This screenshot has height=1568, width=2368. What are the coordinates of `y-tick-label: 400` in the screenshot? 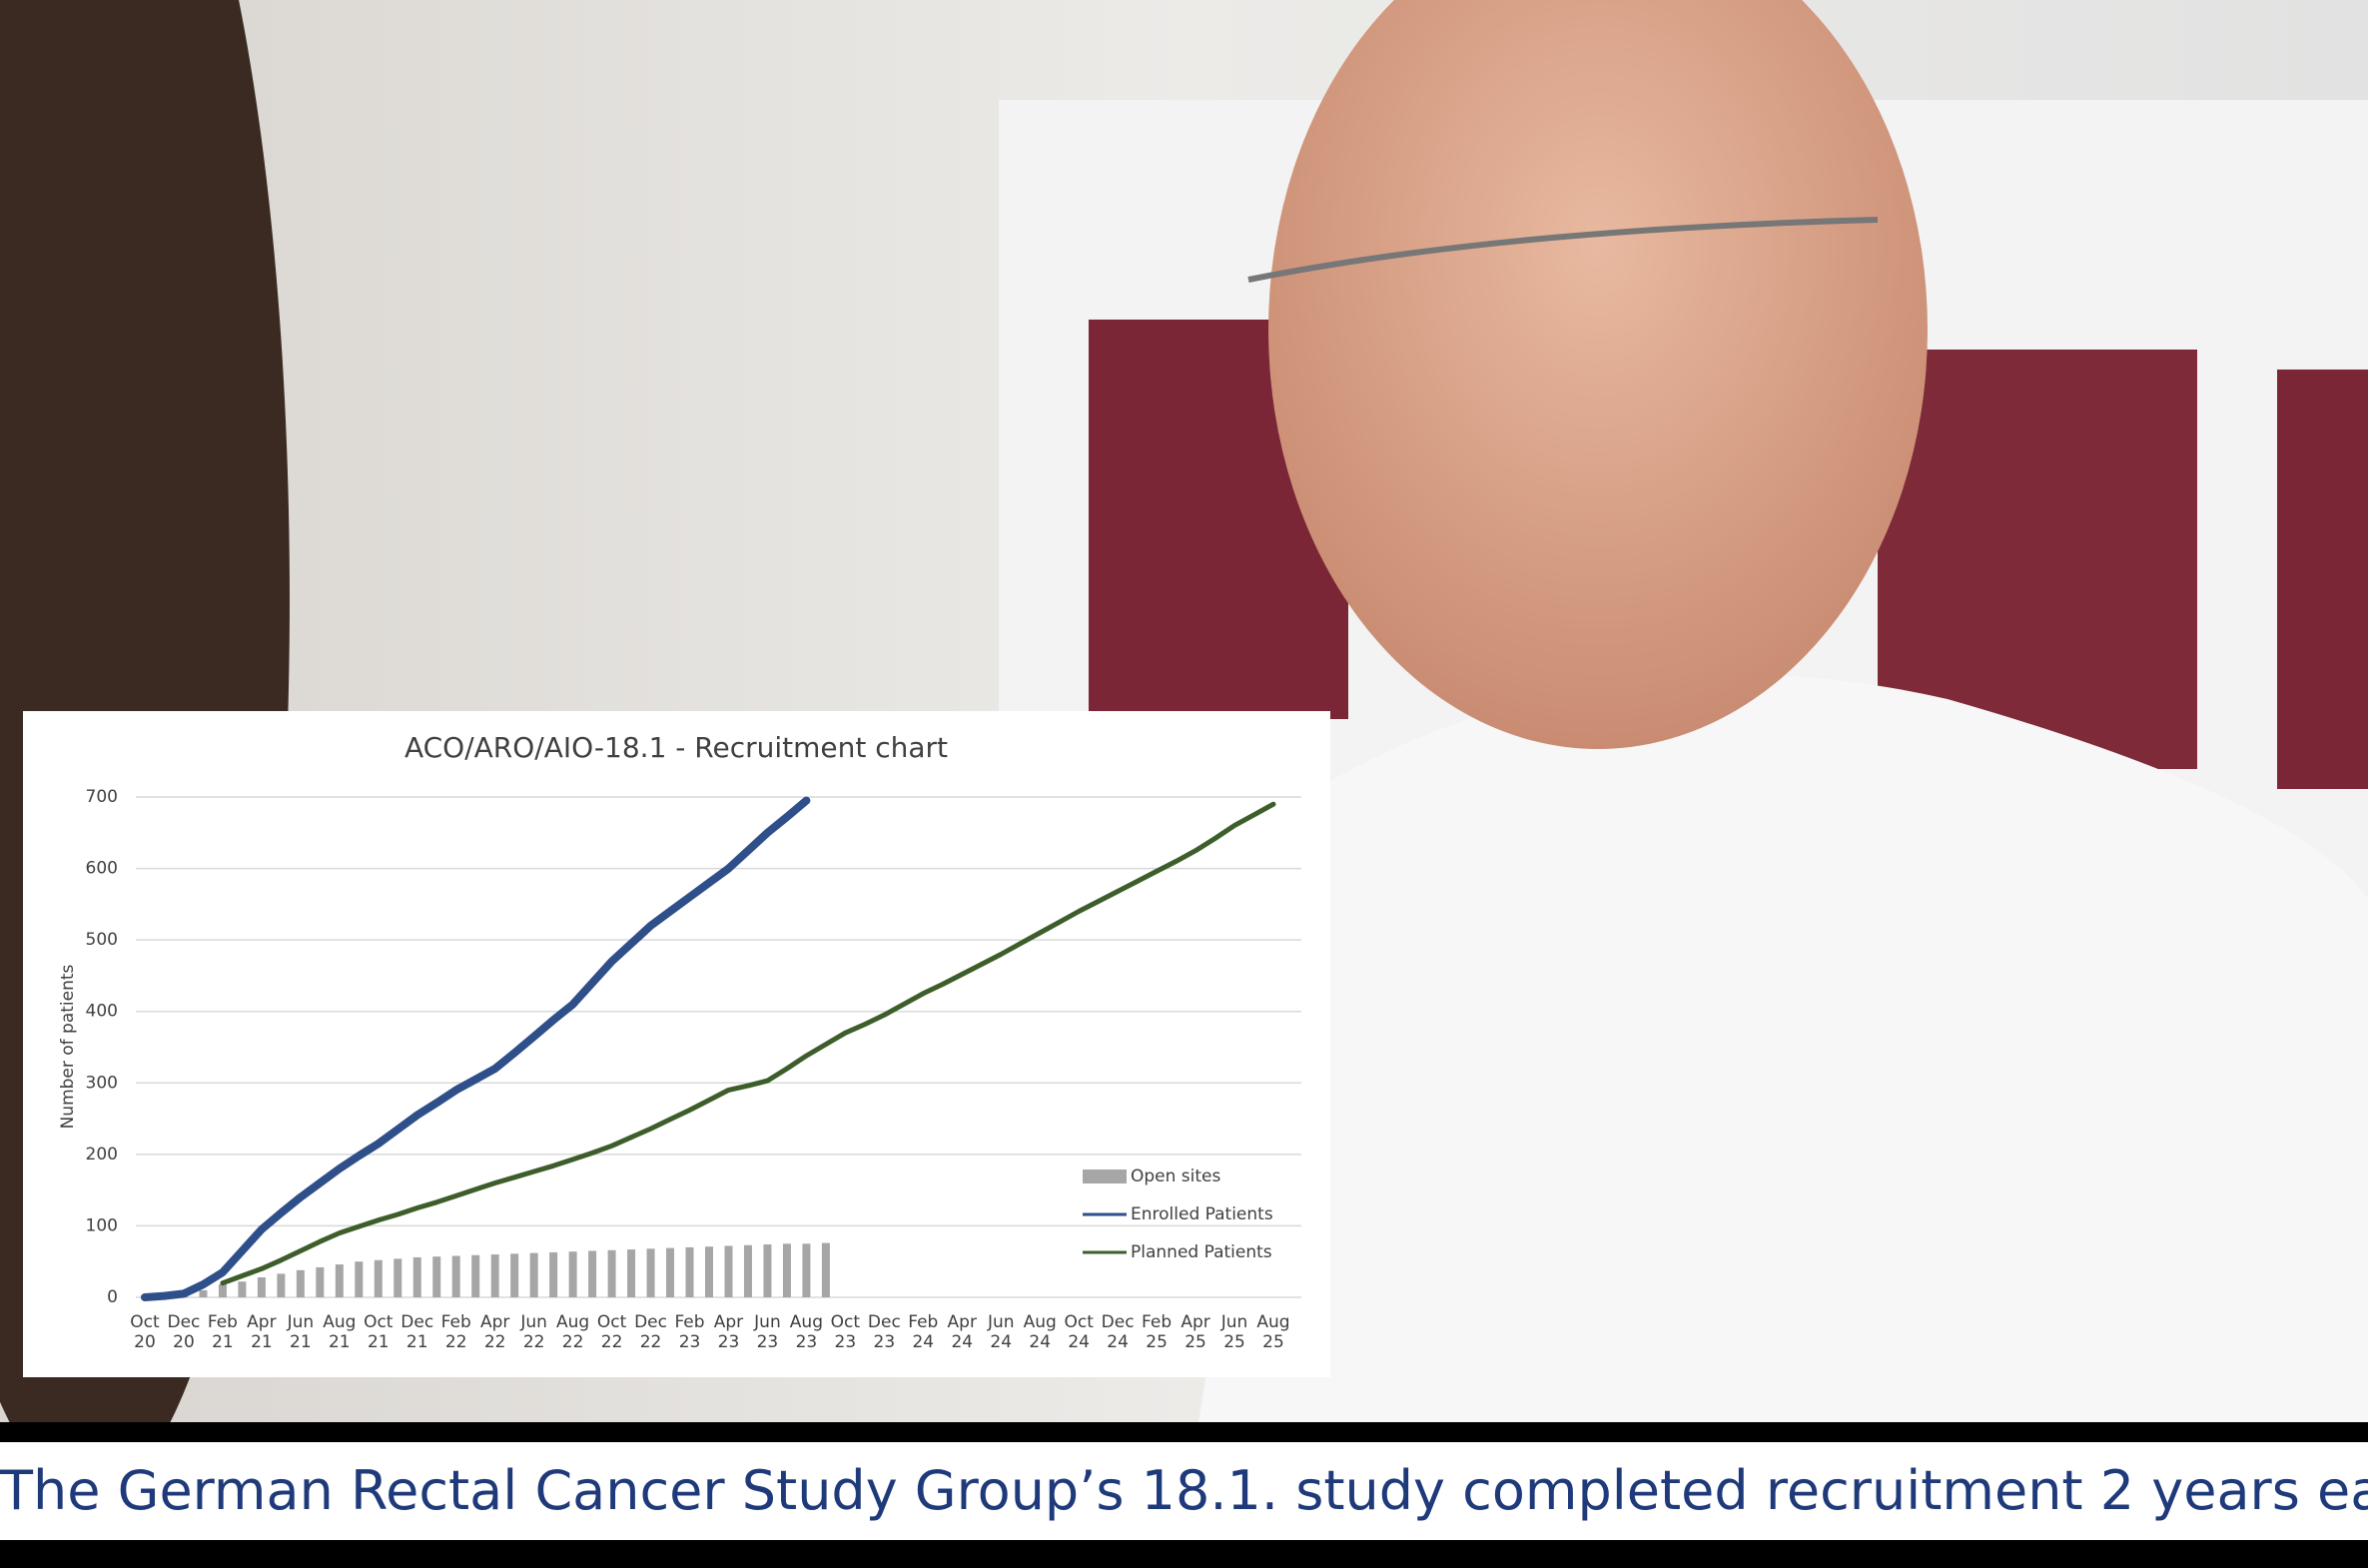 It's located at (102, 1012).